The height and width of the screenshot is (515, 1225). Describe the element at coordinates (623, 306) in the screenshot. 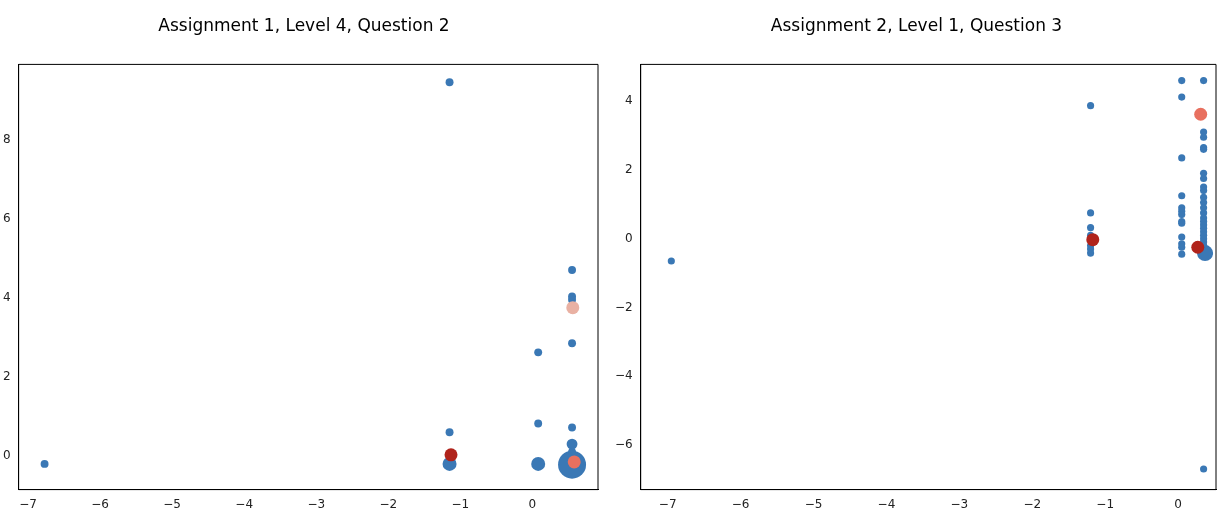

I see `y-tick-label: −2` at that location.